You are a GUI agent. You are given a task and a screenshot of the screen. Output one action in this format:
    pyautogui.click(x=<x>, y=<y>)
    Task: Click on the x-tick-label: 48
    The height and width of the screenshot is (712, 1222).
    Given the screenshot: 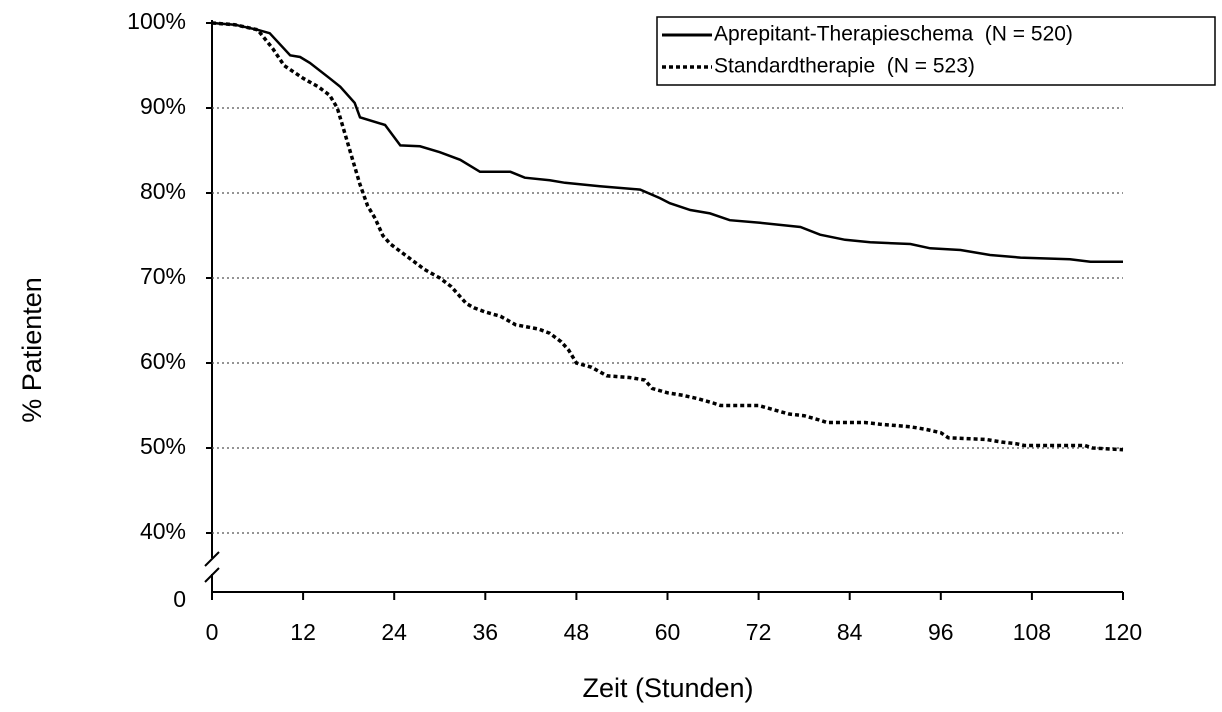 What is the action you would take?
    pyautogui.click(x=577, y=632)
    